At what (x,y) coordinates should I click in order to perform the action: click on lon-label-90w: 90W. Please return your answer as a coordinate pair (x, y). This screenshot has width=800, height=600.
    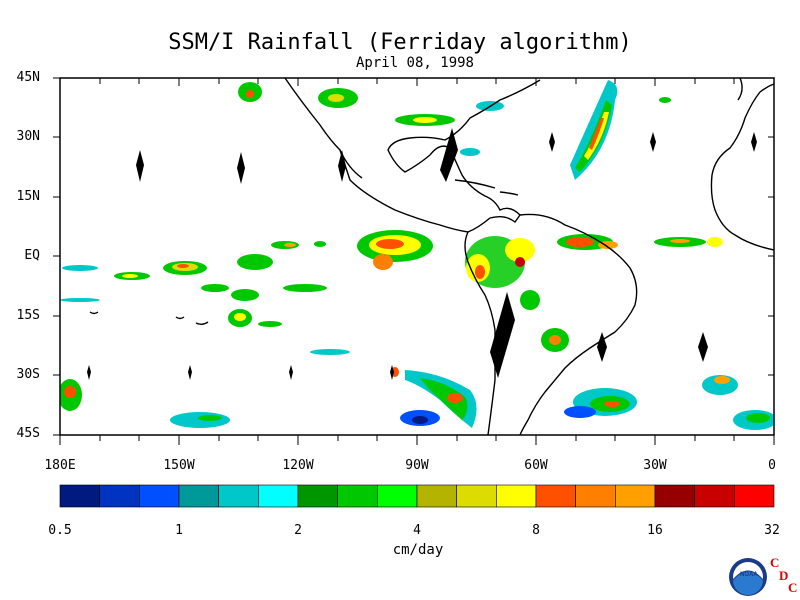
    Looking at the image, I should click on (417, 465).